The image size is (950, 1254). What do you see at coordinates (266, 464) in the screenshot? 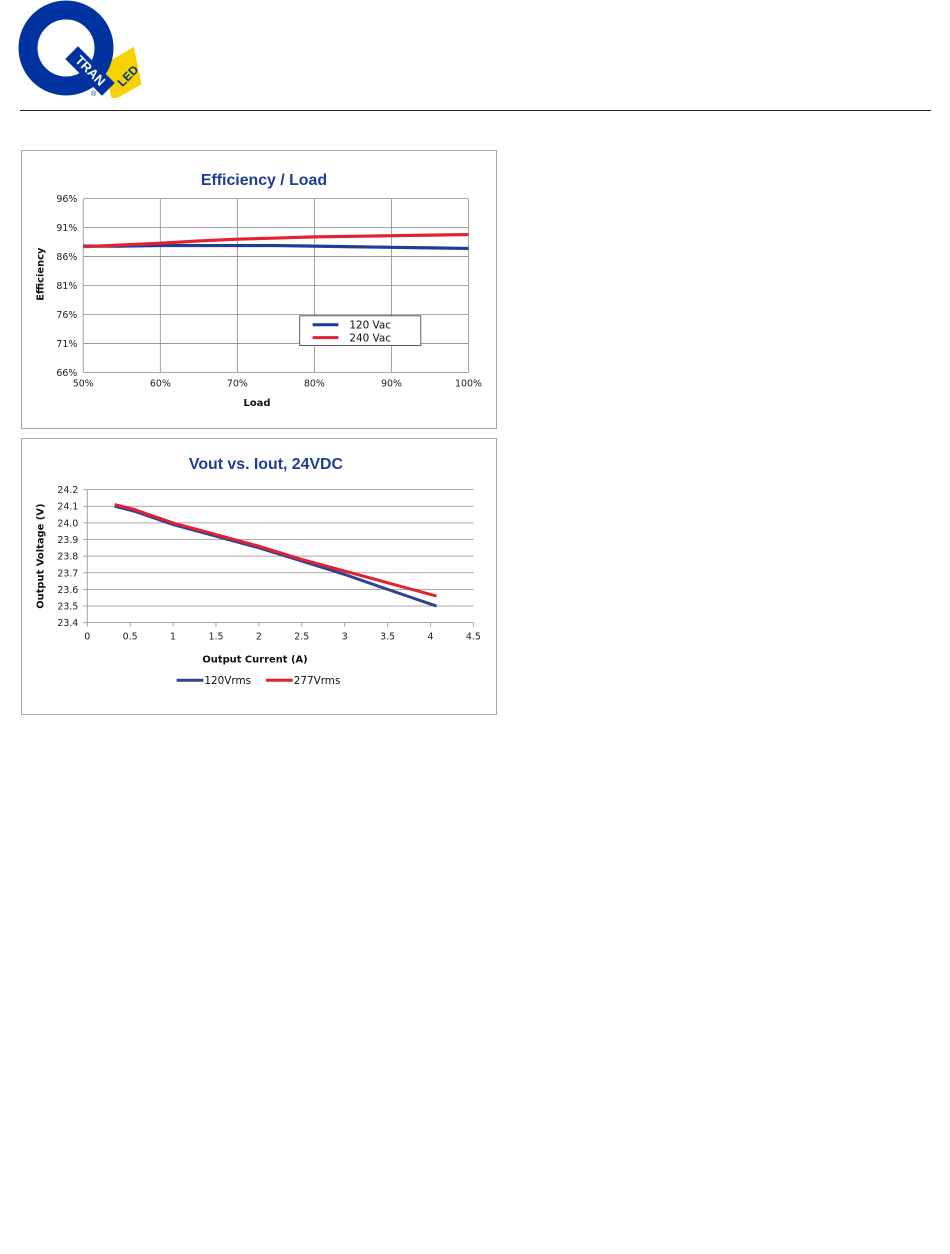
I see `chart-title: Vout vs. Iout, 24VDC` at bounding box center [266, 464].